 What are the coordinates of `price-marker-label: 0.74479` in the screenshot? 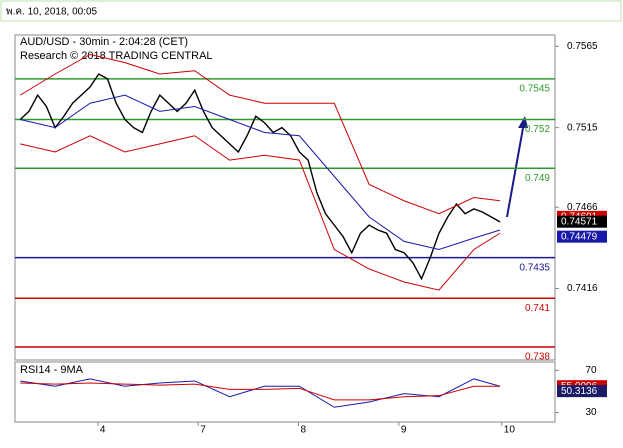 It's located at (579, 236).